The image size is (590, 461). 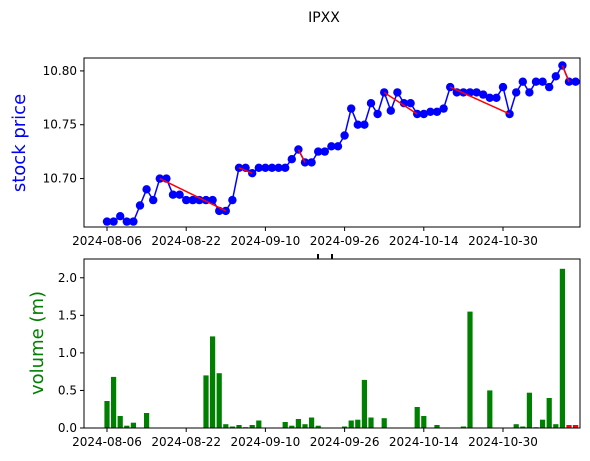 What do you see at coordinates (60, 71) in the screenshot?
I see `price-y-tick-label: 10.80` at bounding box center [60, 71].